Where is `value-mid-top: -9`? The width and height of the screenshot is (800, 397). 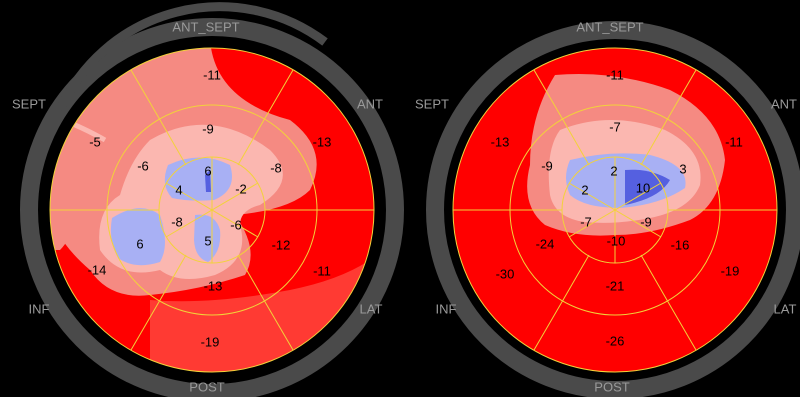 value-mid-top: -9 is located at coordinates (208, 128).